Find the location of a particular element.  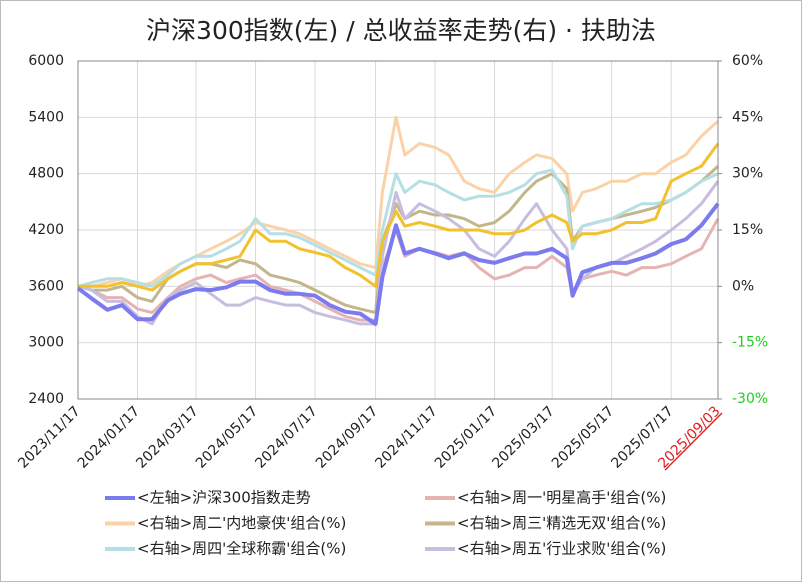

y2-tick-label: 45% is located at coordinates (747, 117).